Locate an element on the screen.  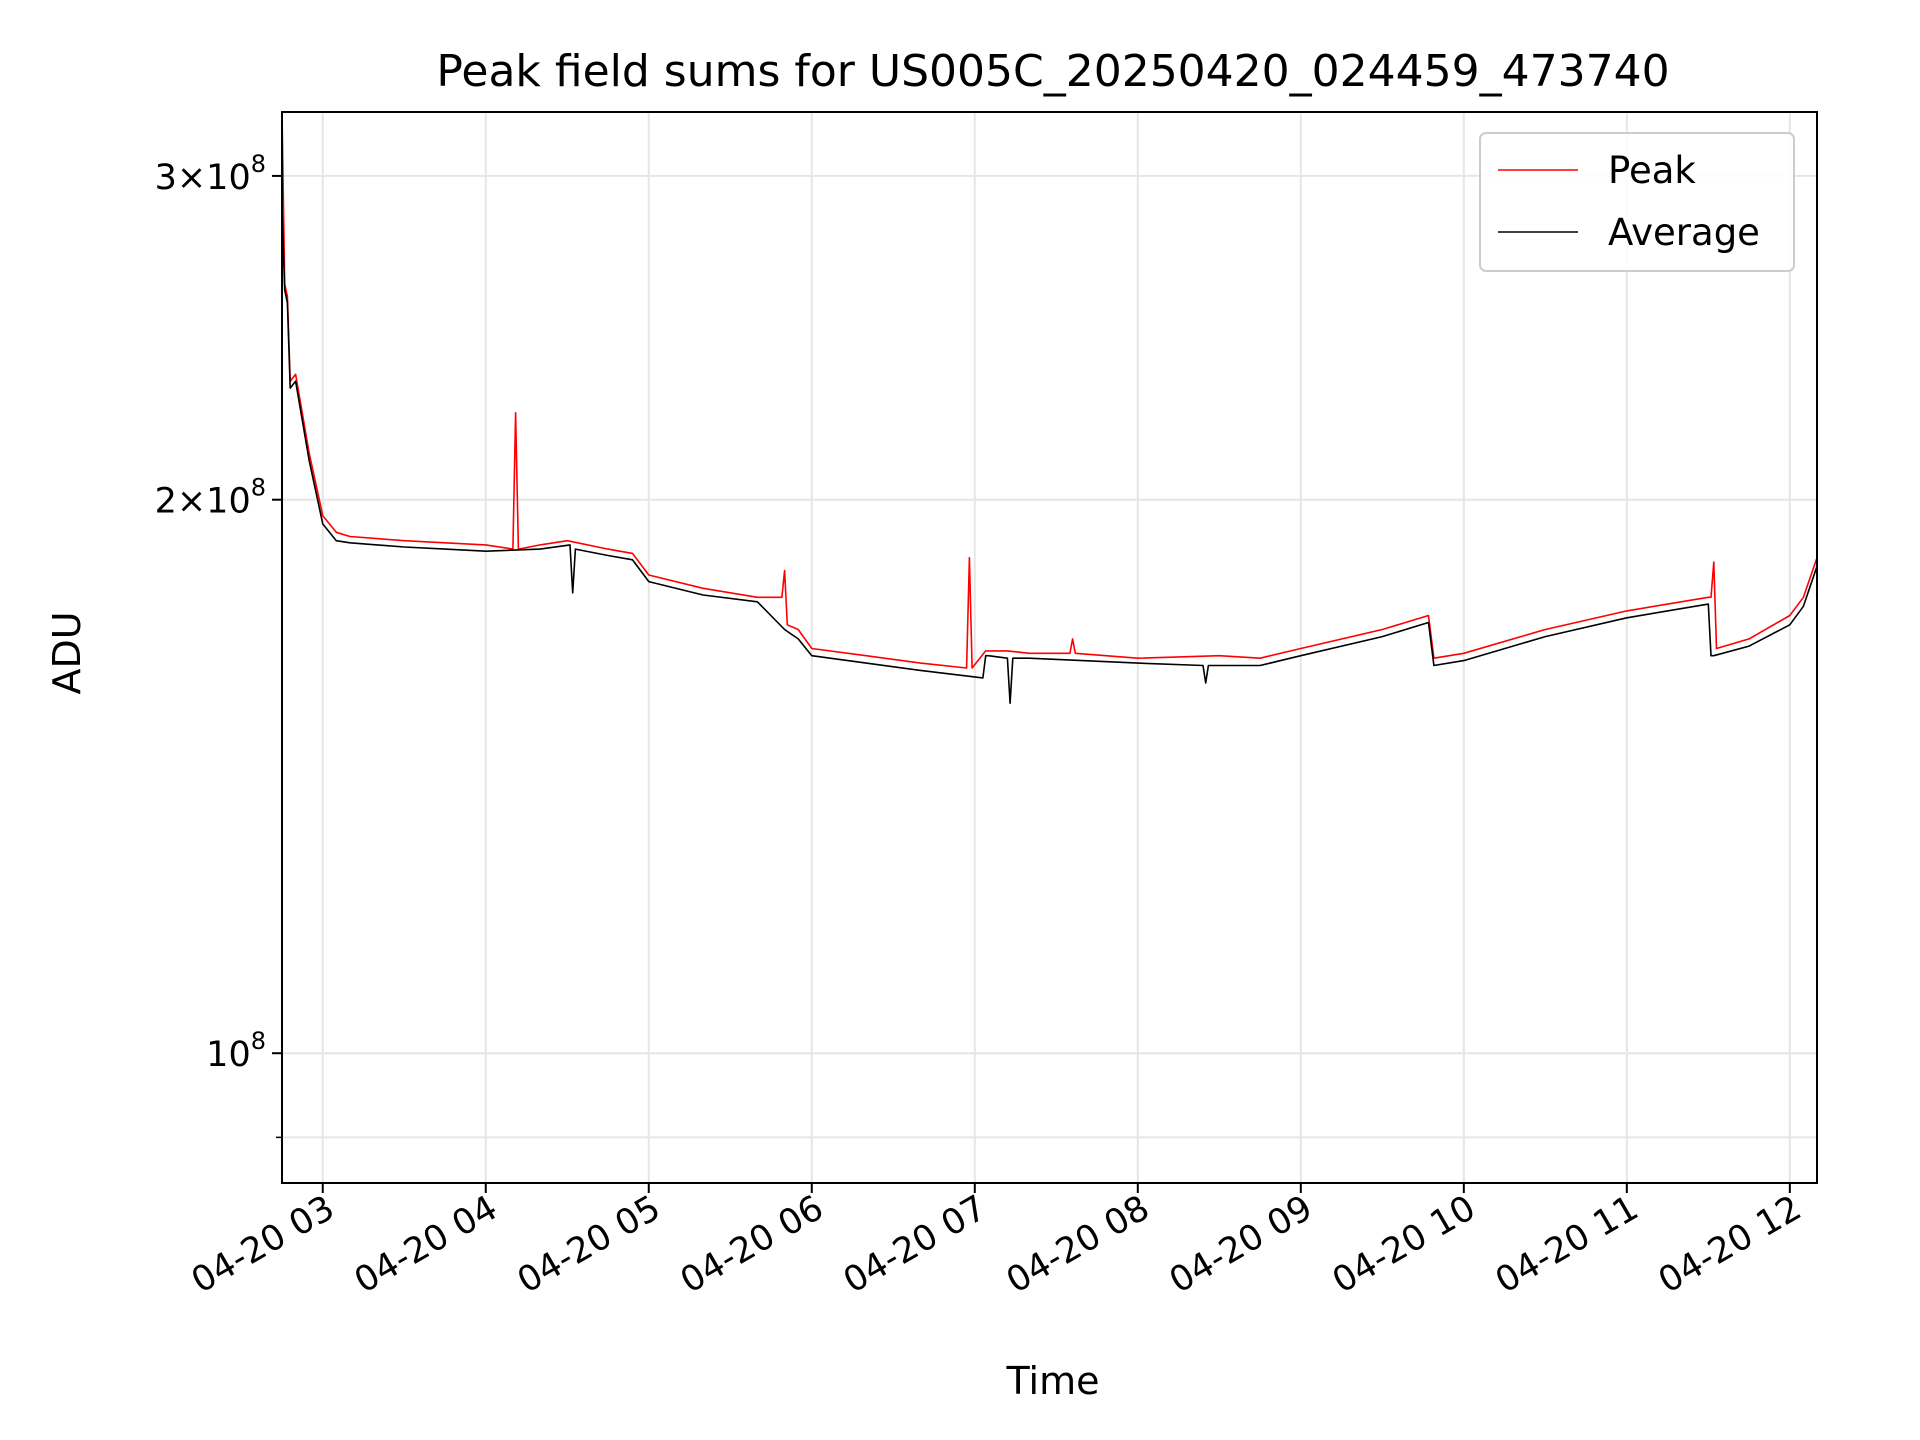
x-tick-label: 04-20 09 is located at coordinates (1241, 1244).